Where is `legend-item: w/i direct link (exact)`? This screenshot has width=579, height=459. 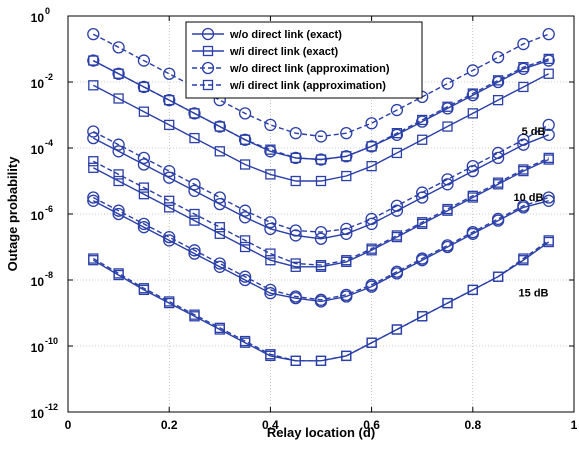 legend-item: w/i direct link (exact) is located at coordinates (265, 51).